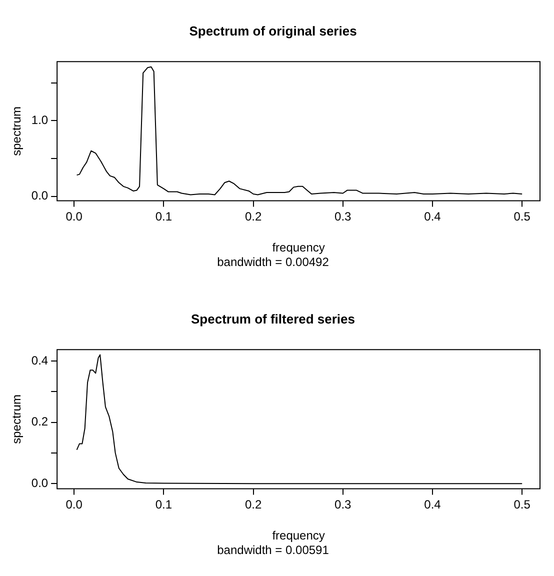 The height and width of the screenshot is (576, 554). Describe the element at coordinates (39, 119) in the screenshot. I see `y-tick-label: 1.0` at that location.